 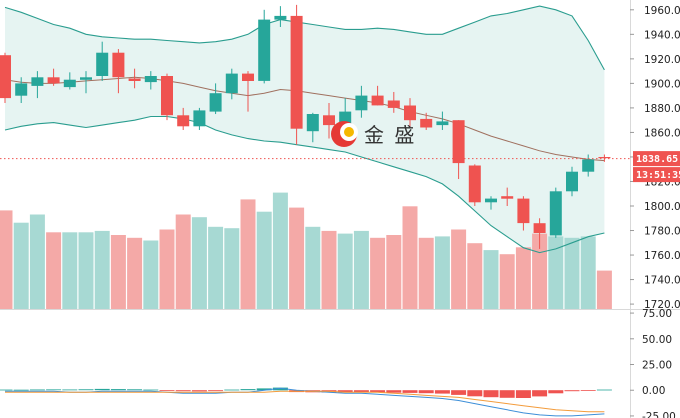 What do you see at coordinates (662, 207) in the screenshot?
I see `price-tick-label: 1800.00` at bounding box center [662, 207].